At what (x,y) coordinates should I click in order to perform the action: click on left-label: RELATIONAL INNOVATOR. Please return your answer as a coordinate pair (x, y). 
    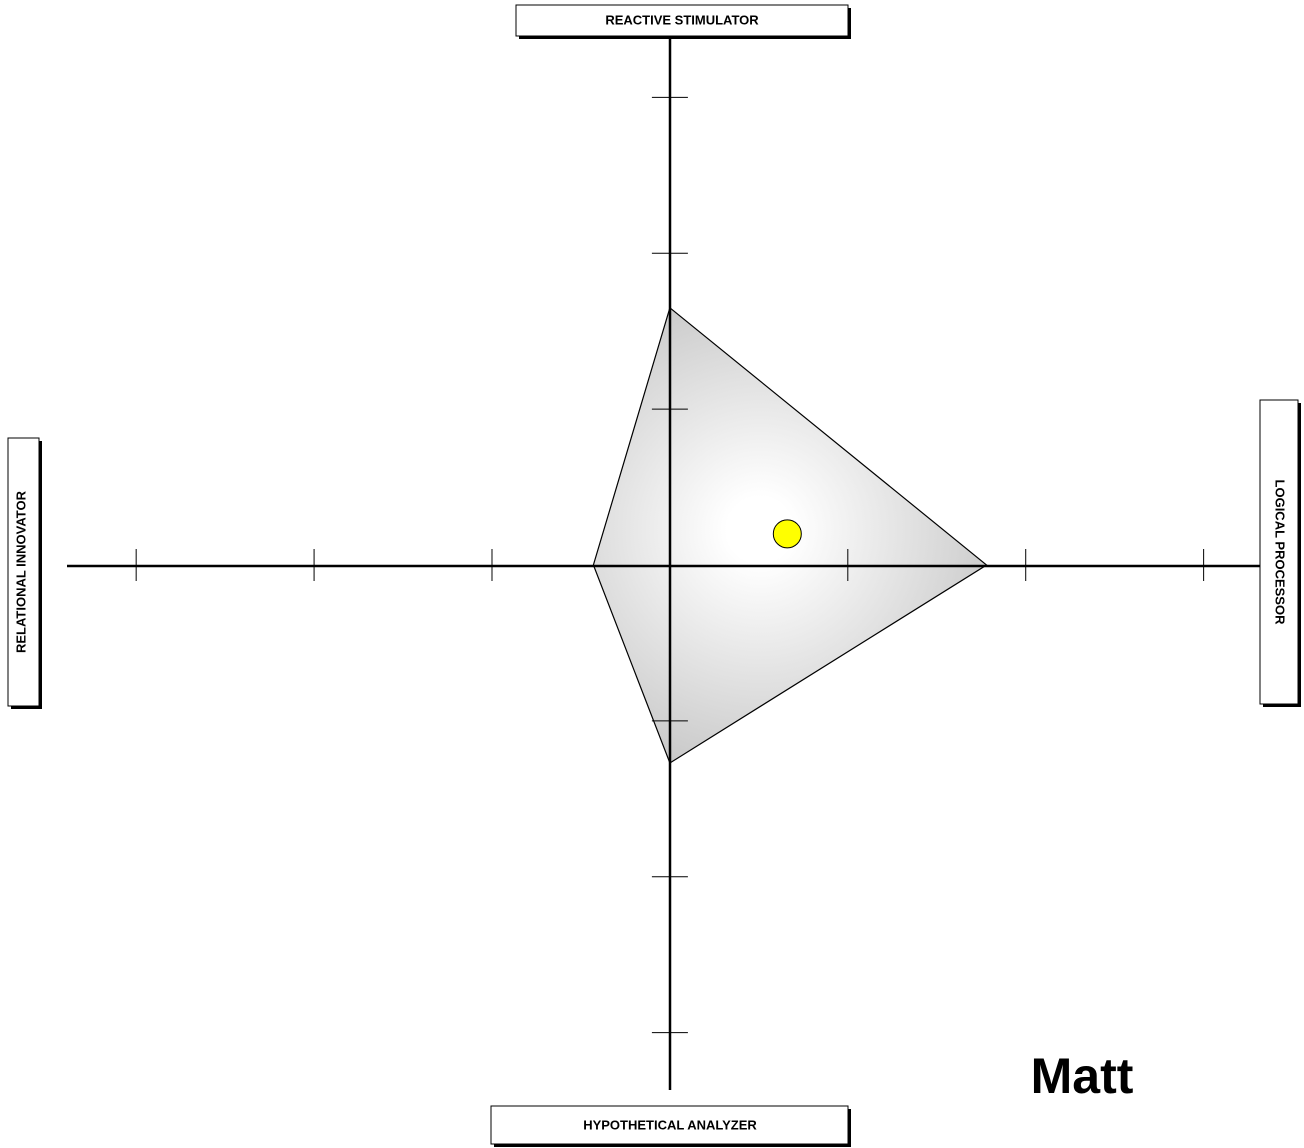
    Looking at the image, I should click on (20, 571).